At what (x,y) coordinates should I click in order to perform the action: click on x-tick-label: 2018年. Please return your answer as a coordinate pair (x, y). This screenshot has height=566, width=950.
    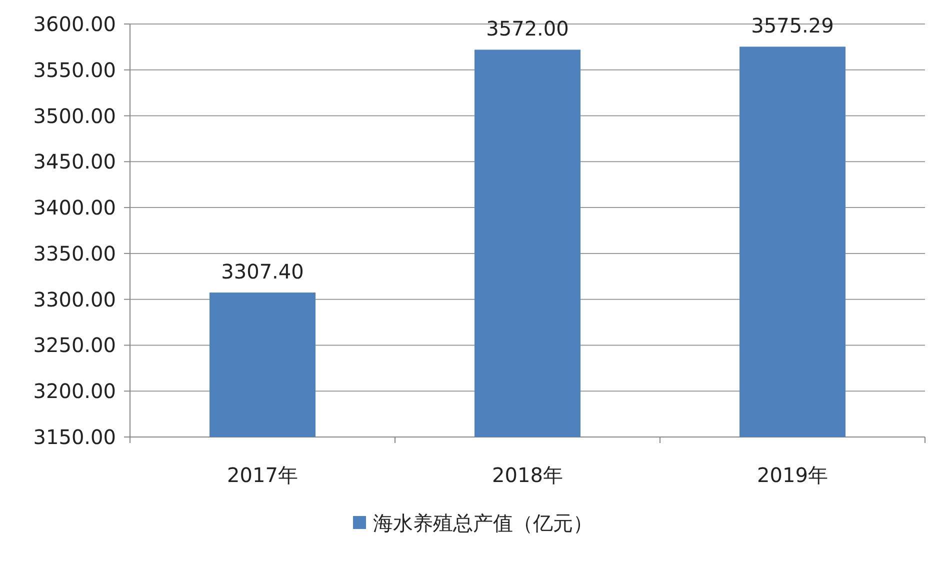
    Looking at the image, I should click on (527, 475).